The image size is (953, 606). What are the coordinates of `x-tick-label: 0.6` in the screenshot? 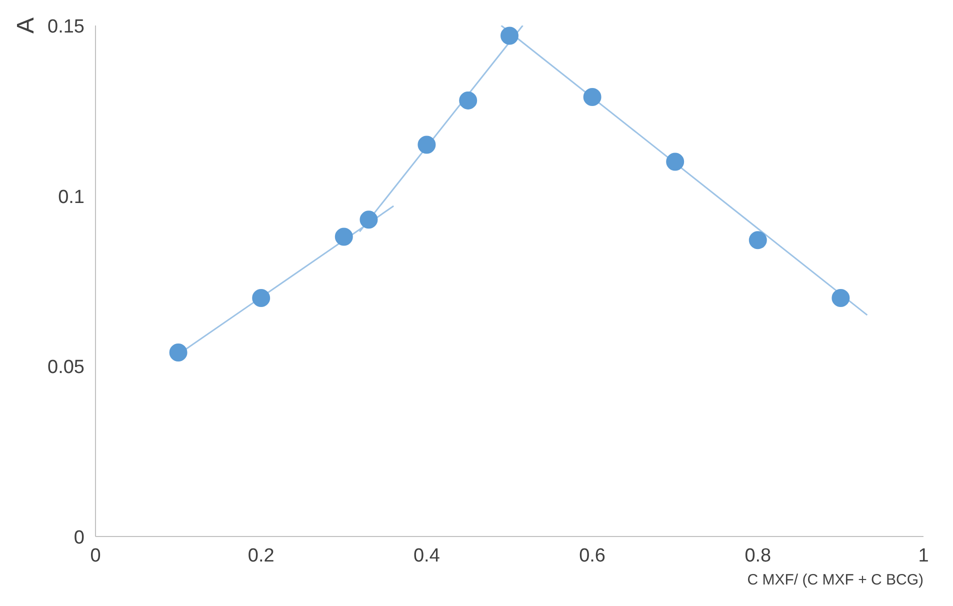 It's located at (592, 556).